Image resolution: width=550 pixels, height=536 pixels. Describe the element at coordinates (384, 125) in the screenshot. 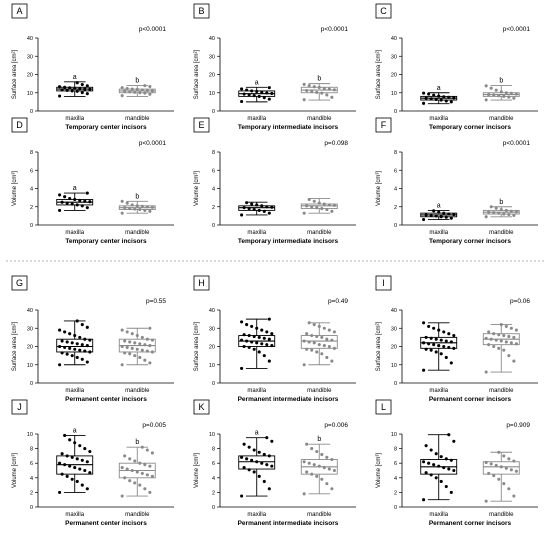

I see `panel-letter: F` at that location.